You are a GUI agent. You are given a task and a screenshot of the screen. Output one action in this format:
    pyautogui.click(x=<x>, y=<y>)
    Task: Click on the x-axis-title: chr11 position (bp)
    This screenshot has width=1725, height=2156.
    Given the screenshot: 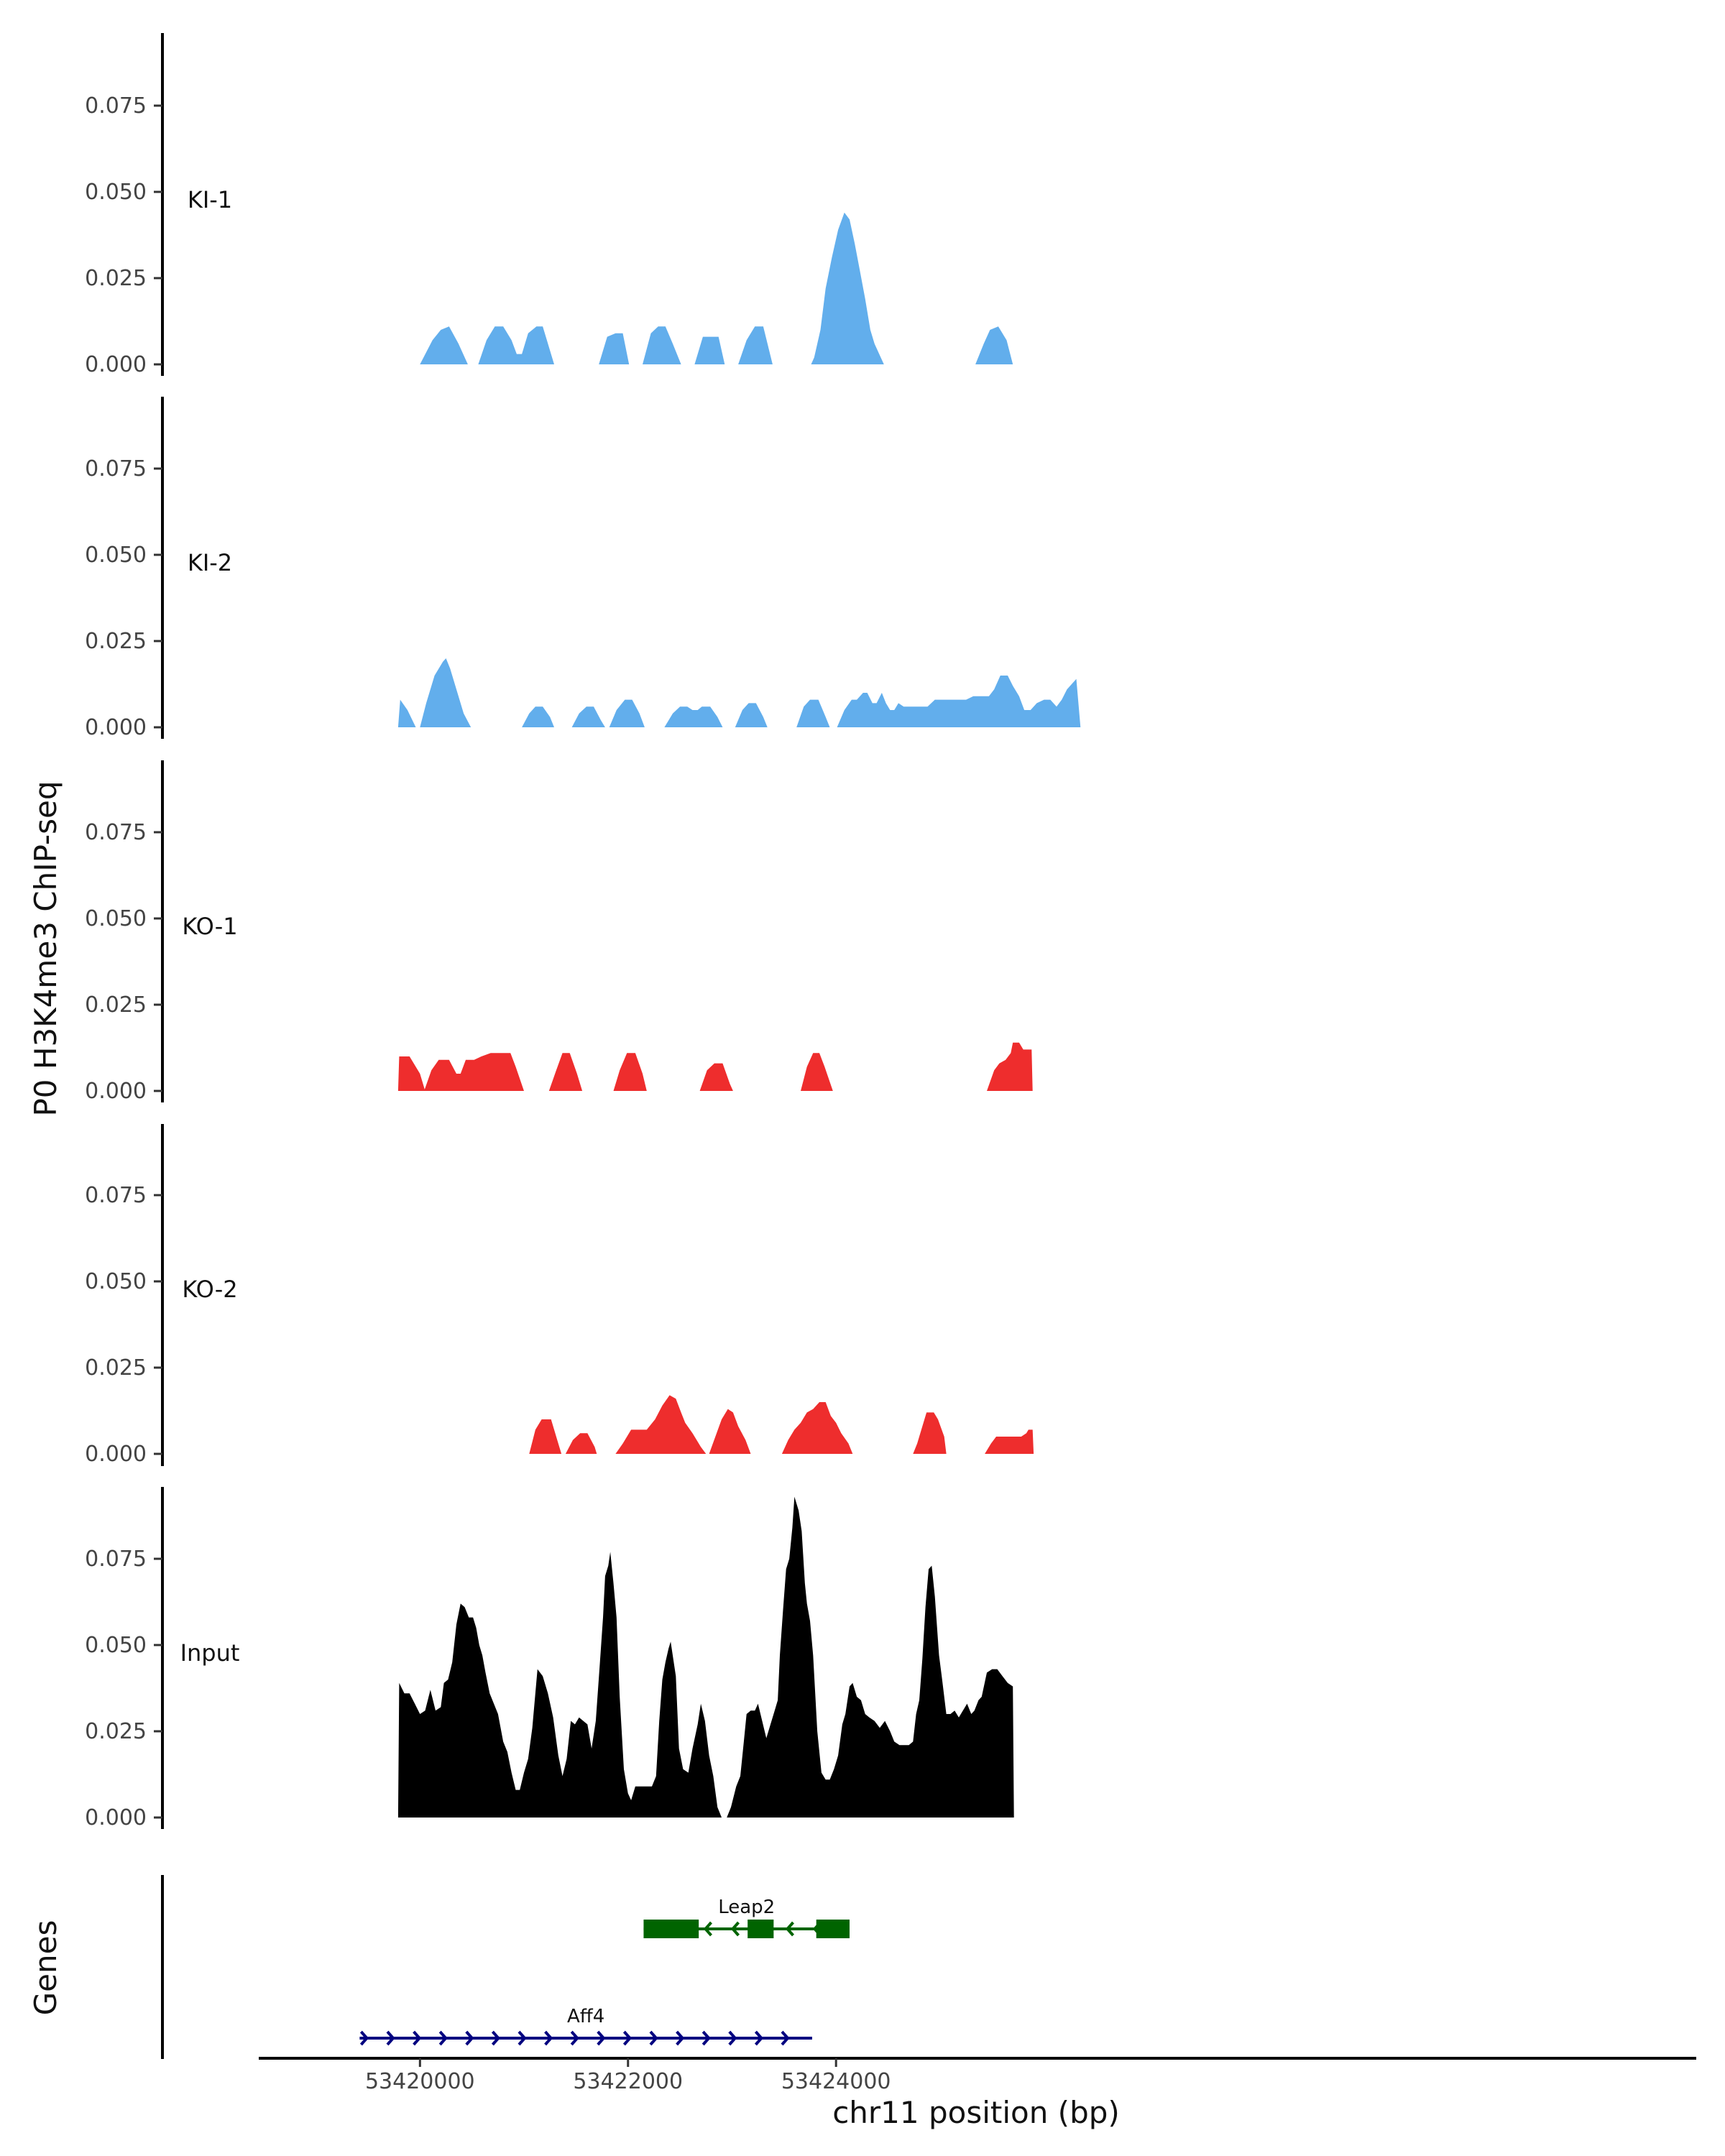 What is the action you would take?
    pyautogui.click(x=976, y=2112)
    